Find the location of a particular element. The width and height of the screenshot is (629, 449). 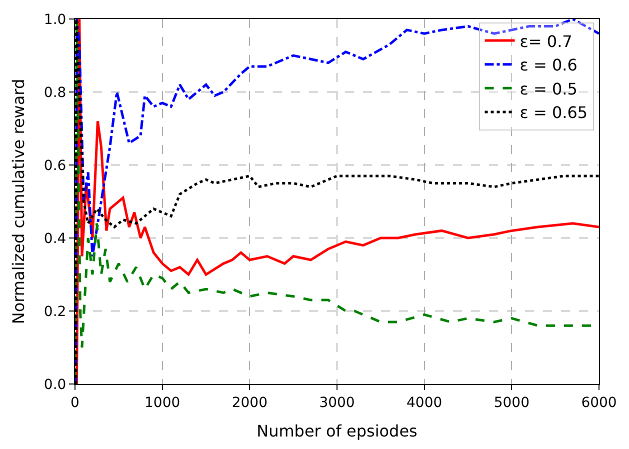

x-axis-title: Number of epsiodes is located at coordinates (337, 431).